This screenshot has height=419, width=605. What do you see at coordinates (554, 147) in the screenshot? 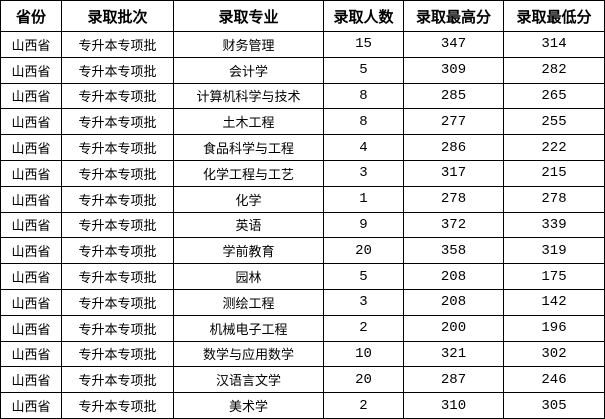
I see `cell-min-score: 222` at bounding box center [554, 147].